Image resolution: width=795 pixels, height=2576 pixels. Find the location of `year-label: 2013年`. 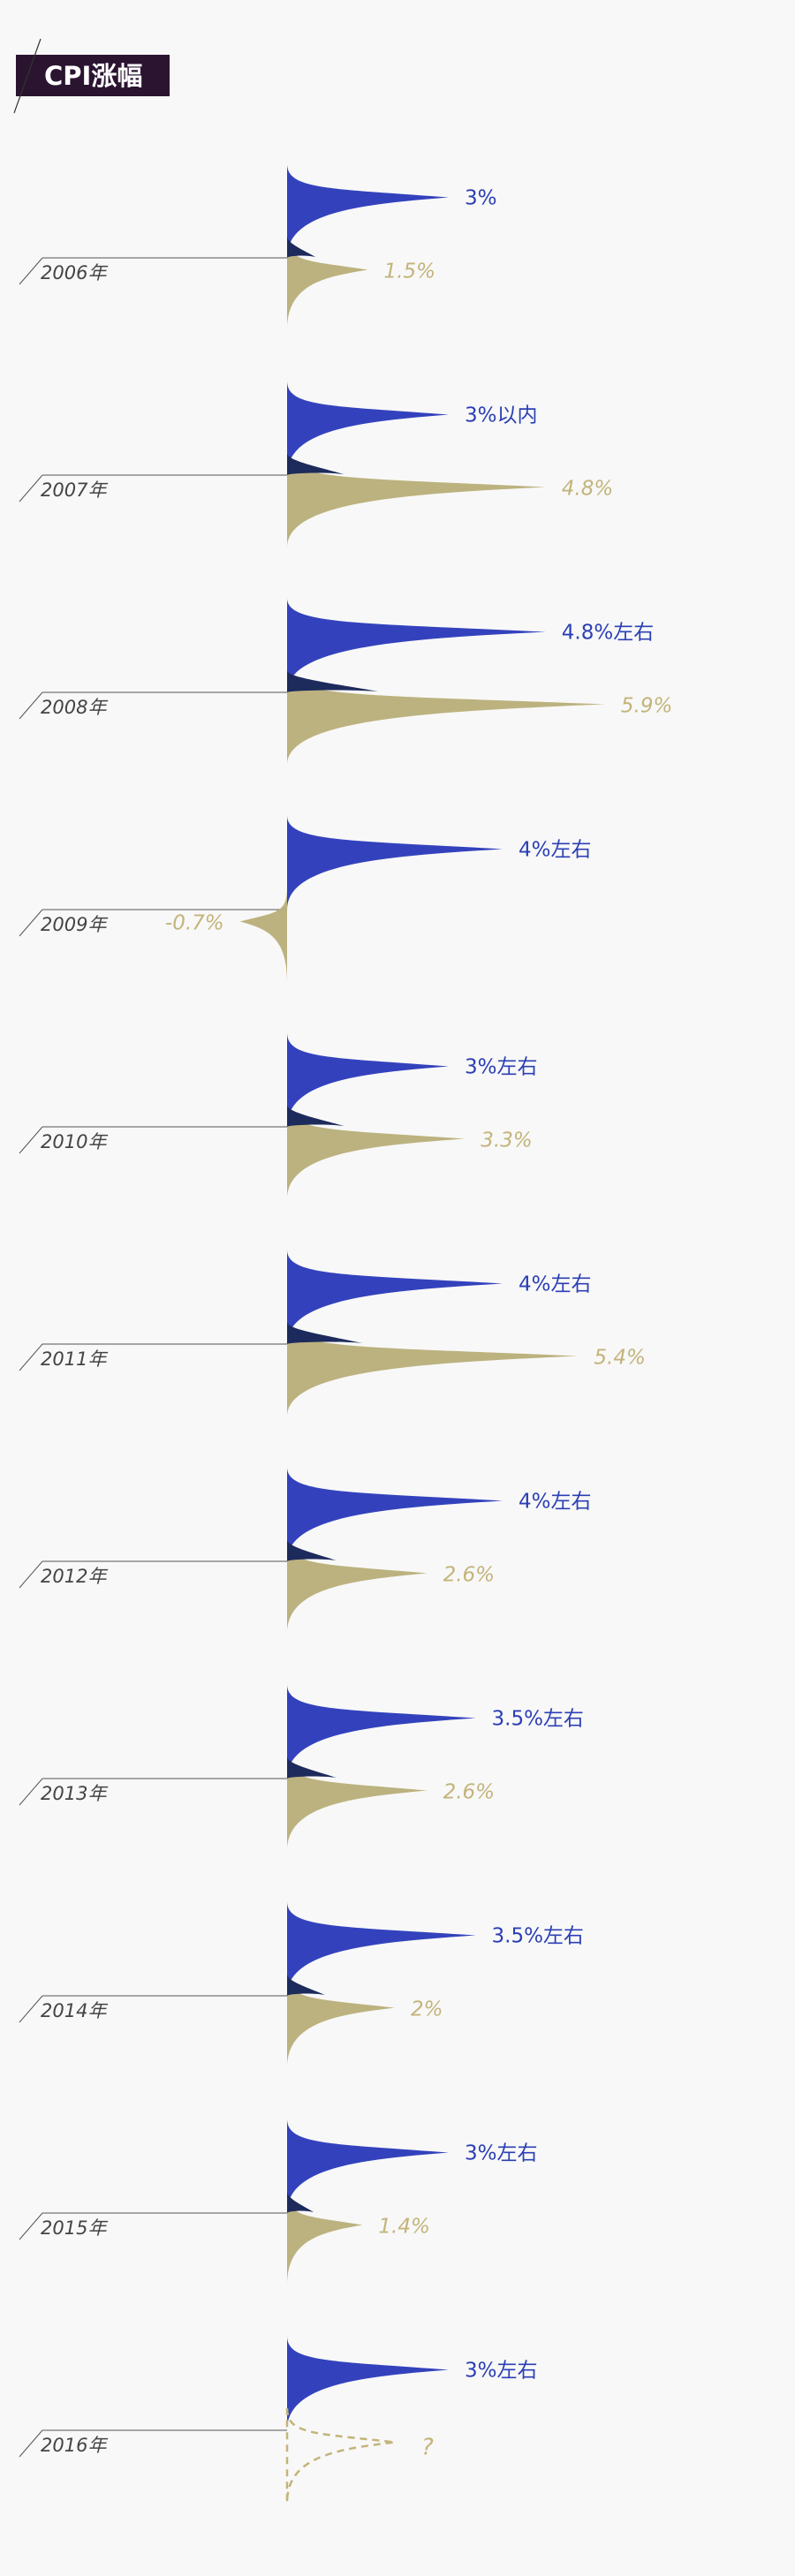

year-label: 2013年 is located at coordinates (74, 1793).